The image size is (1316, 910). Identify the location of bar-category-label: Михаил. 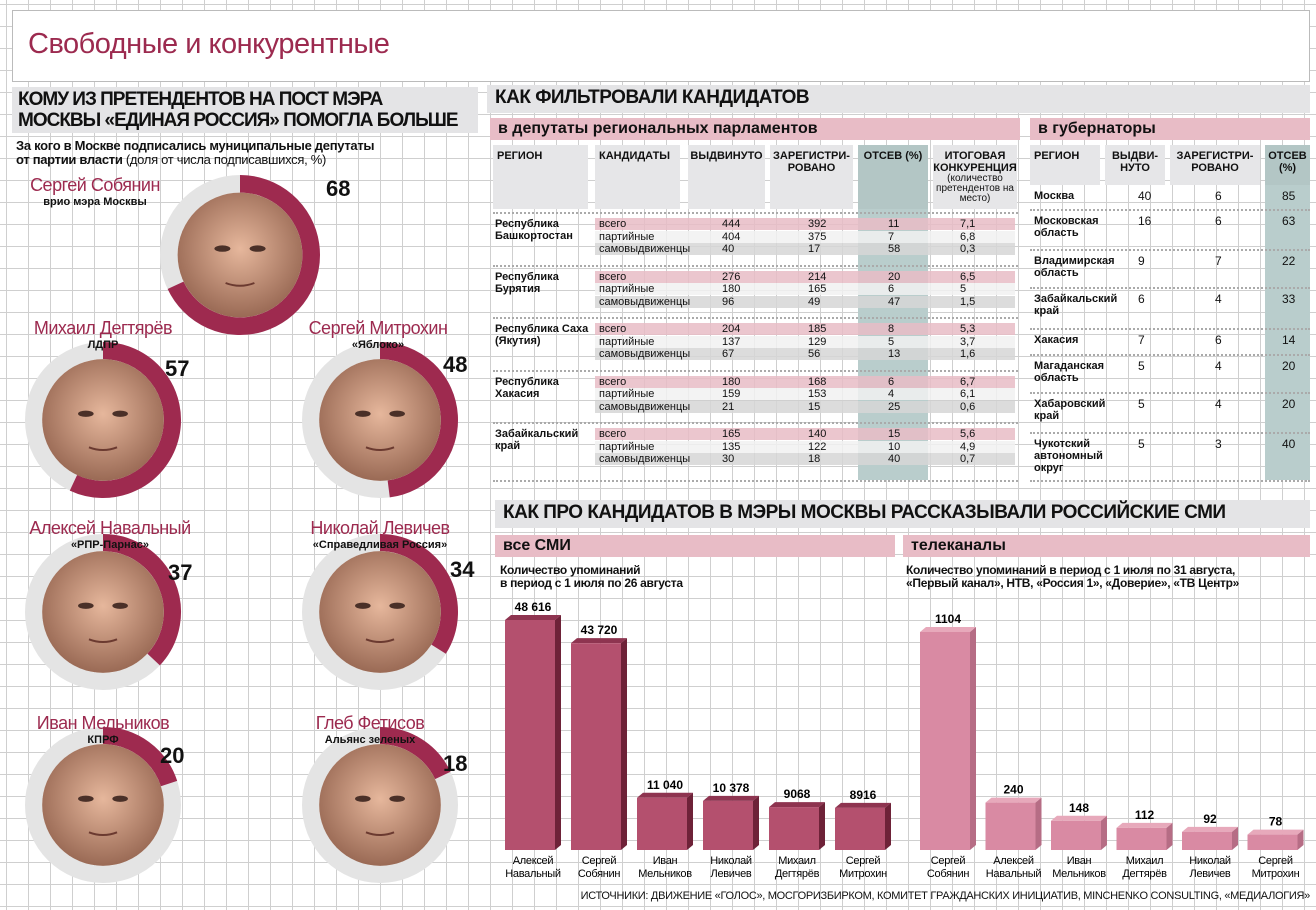
(797, 861).